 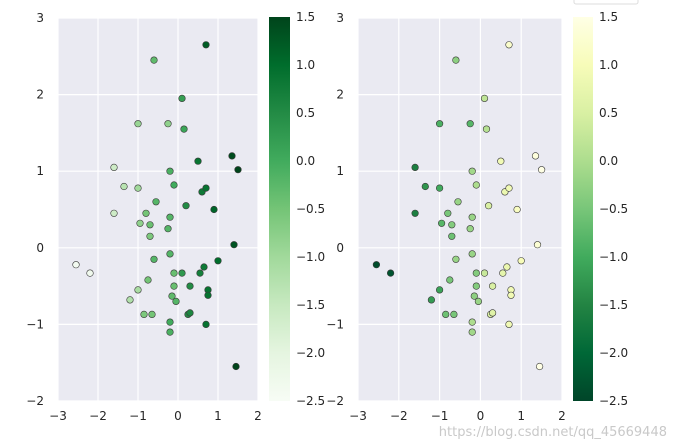 I want to click on left-colorbar-tick-label: 0.0, so click(x=305, y=161).